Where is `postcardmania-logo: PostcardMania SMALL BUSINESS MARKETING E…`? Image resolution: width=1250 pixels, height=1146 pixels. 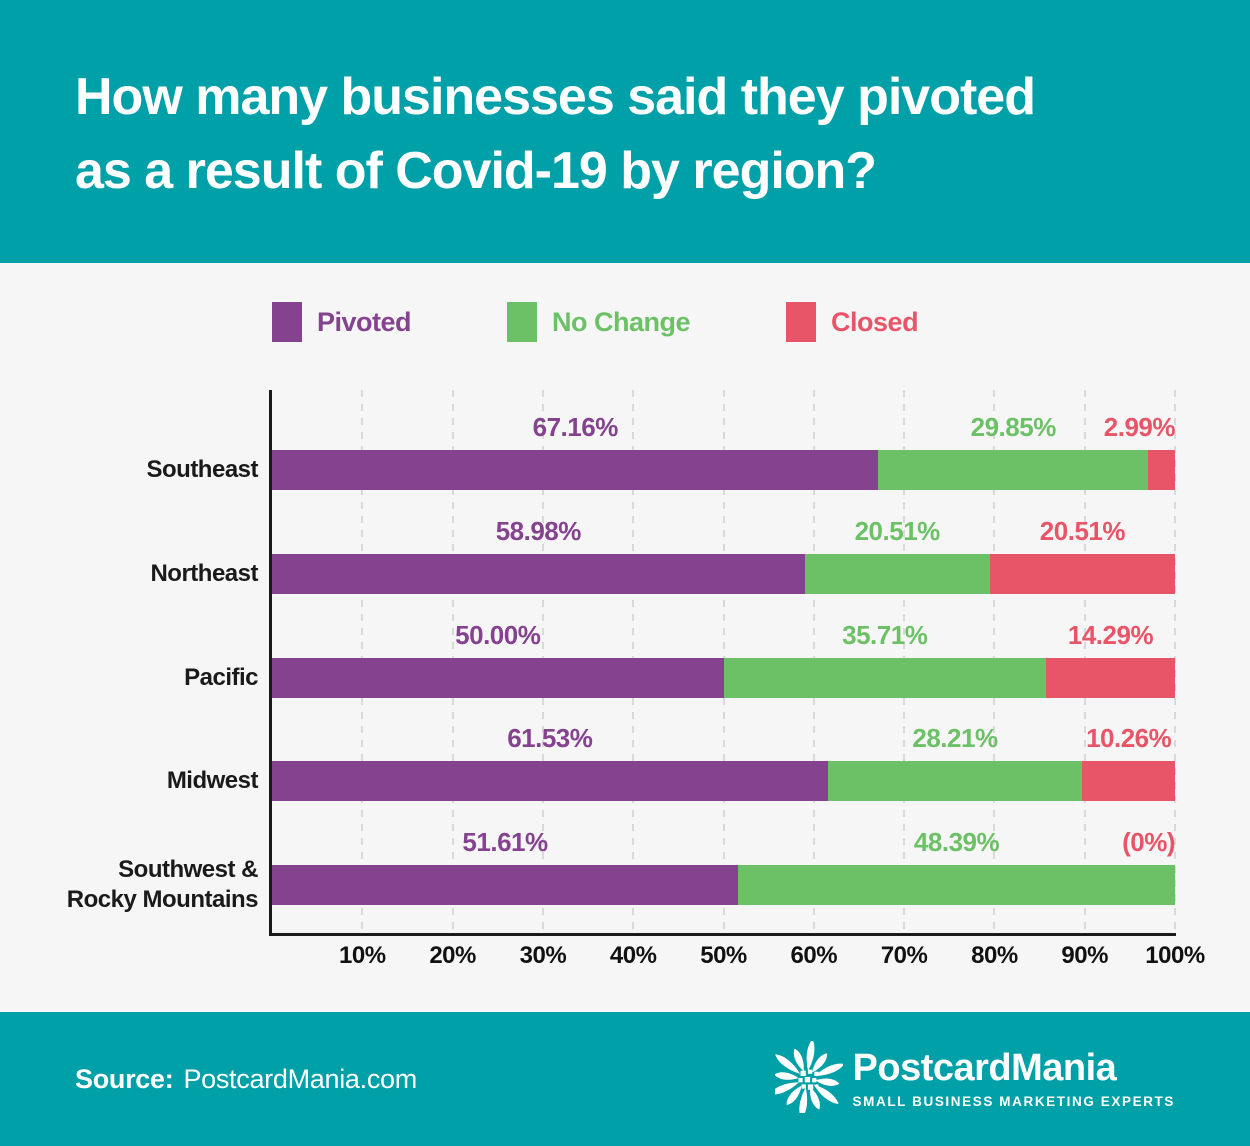 postcardmania-logo: PostcardMania SMALL BUSINESS MARKETING E… is located at coordinates (972, 1078).